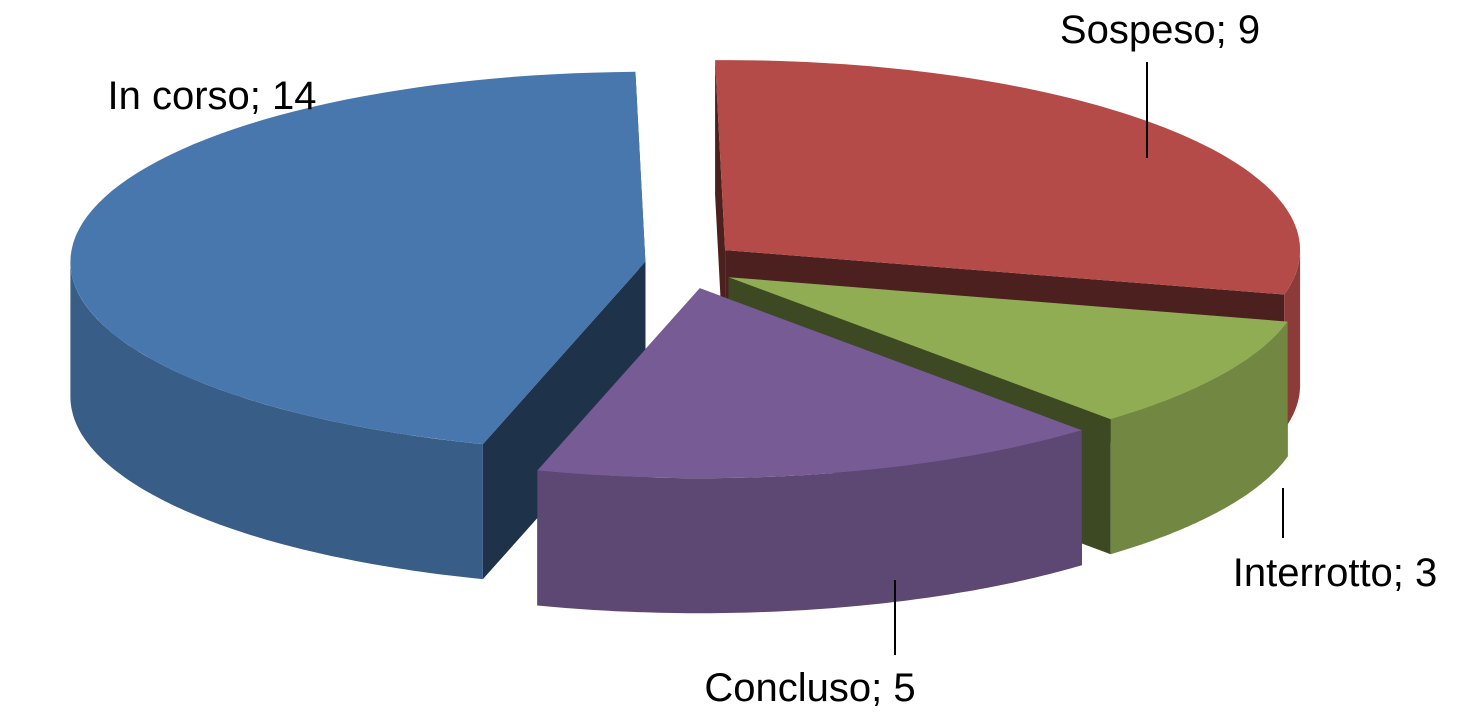 This screenshot has width=1461, height=715. Describe the element at coordinates (564, 420) in the screenshot. I see `slice-cut-face` at that location.